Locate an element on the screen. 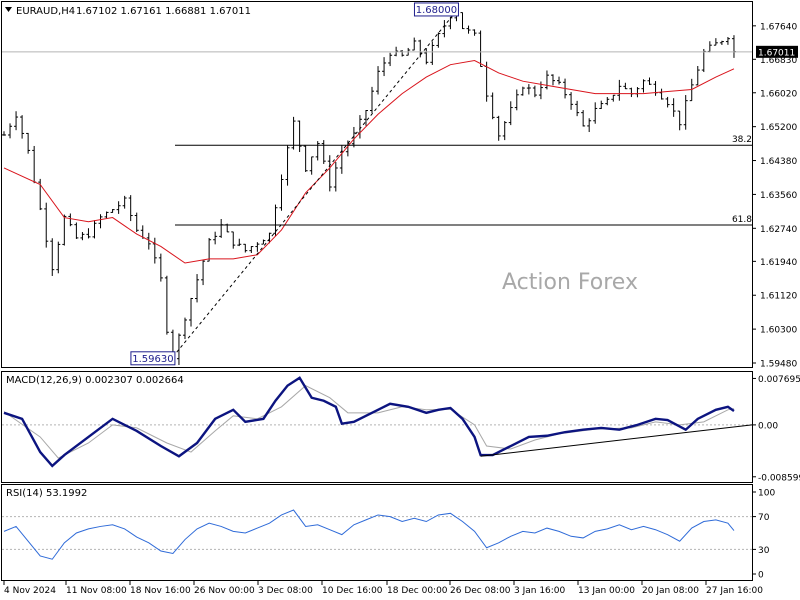  price-y-label-9: 1.60300 is located at coordinates (778, 331).